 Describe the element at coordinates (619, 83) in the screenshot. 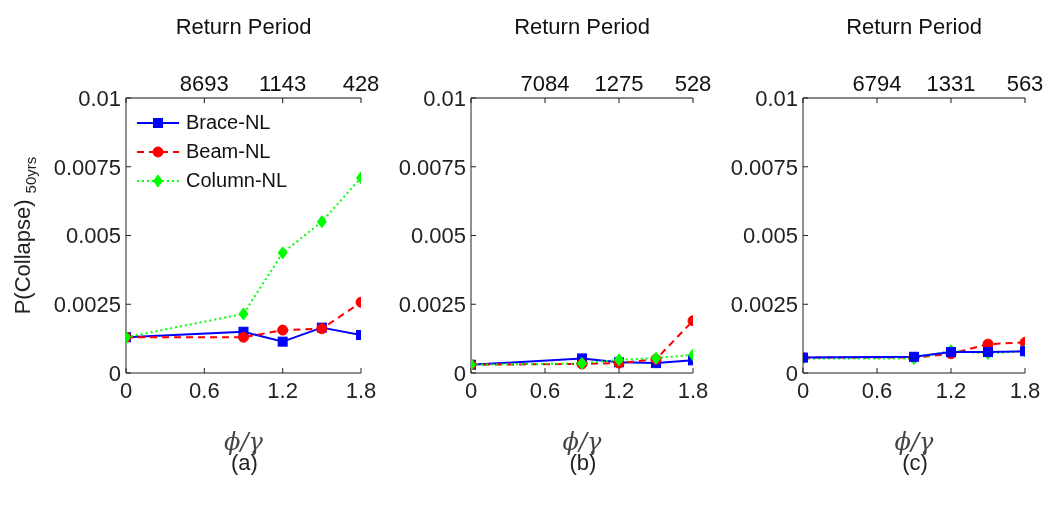

I see `text: 1275` at that location.